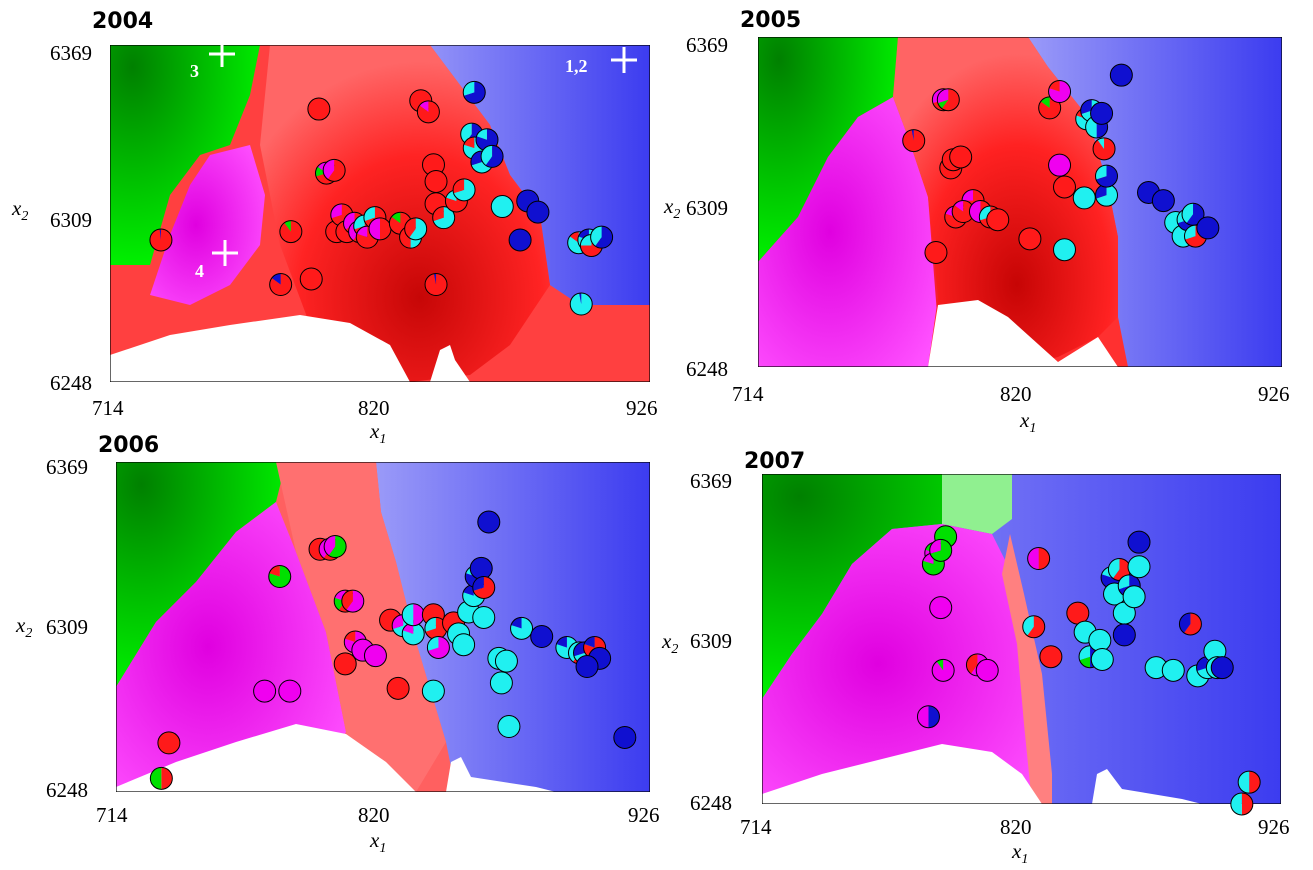 This screenshot has height=870, width=1313. What do you see at coordinates (71, 383) in the screenshot?
I see `y-tick-bottom-2004: 6248` at bounding box center [71, 383].